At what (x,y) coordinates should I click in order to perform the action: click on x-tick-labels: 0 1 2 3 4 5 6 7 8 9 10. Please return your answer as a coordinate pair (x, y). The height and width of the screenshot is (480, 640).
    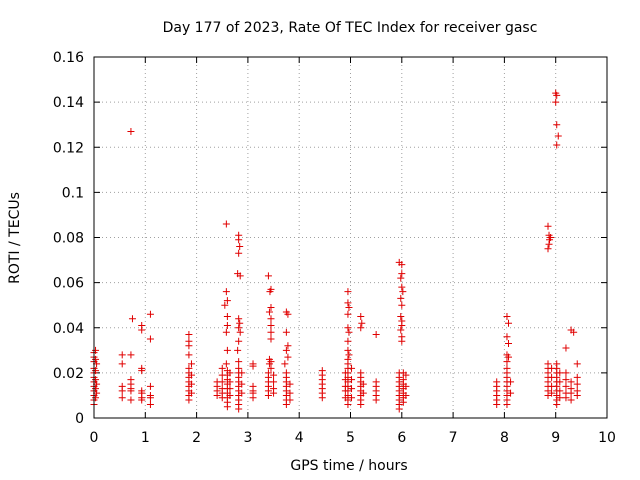
    Looking at the image, I should click on (353, 438).